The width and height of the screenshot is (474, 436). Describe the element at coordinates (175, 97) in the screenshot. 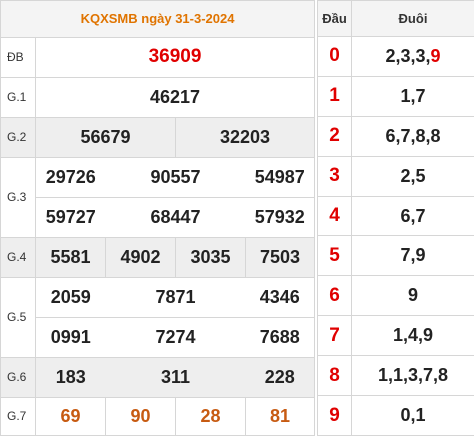

I see `first-prize-number: 46217` at that location.